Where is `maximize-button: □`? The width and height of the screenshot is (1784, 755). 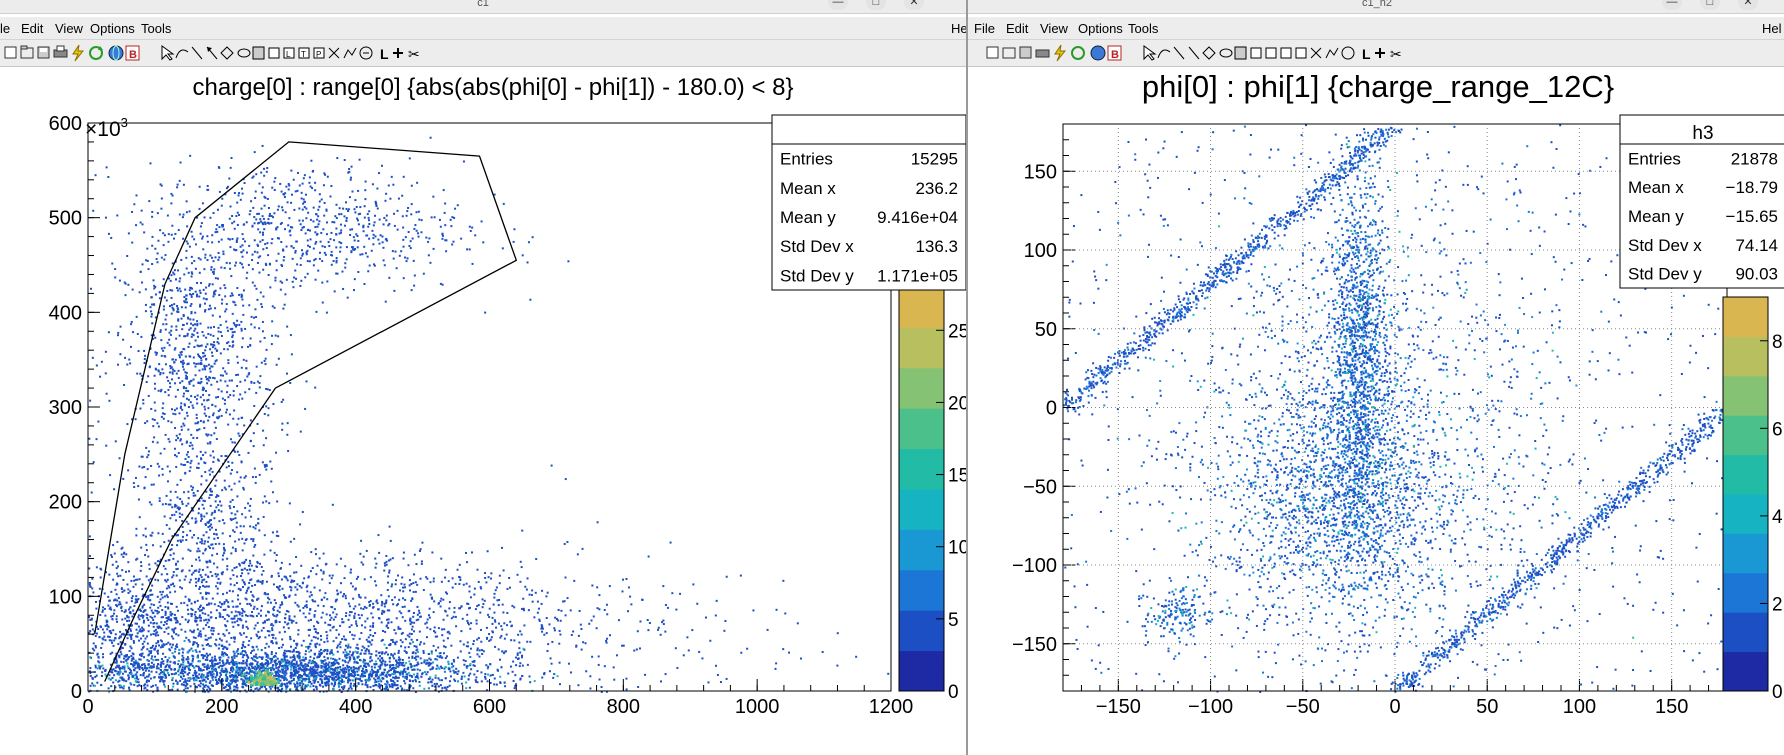 maximize-button: □ is located at coordinates (876, 5).